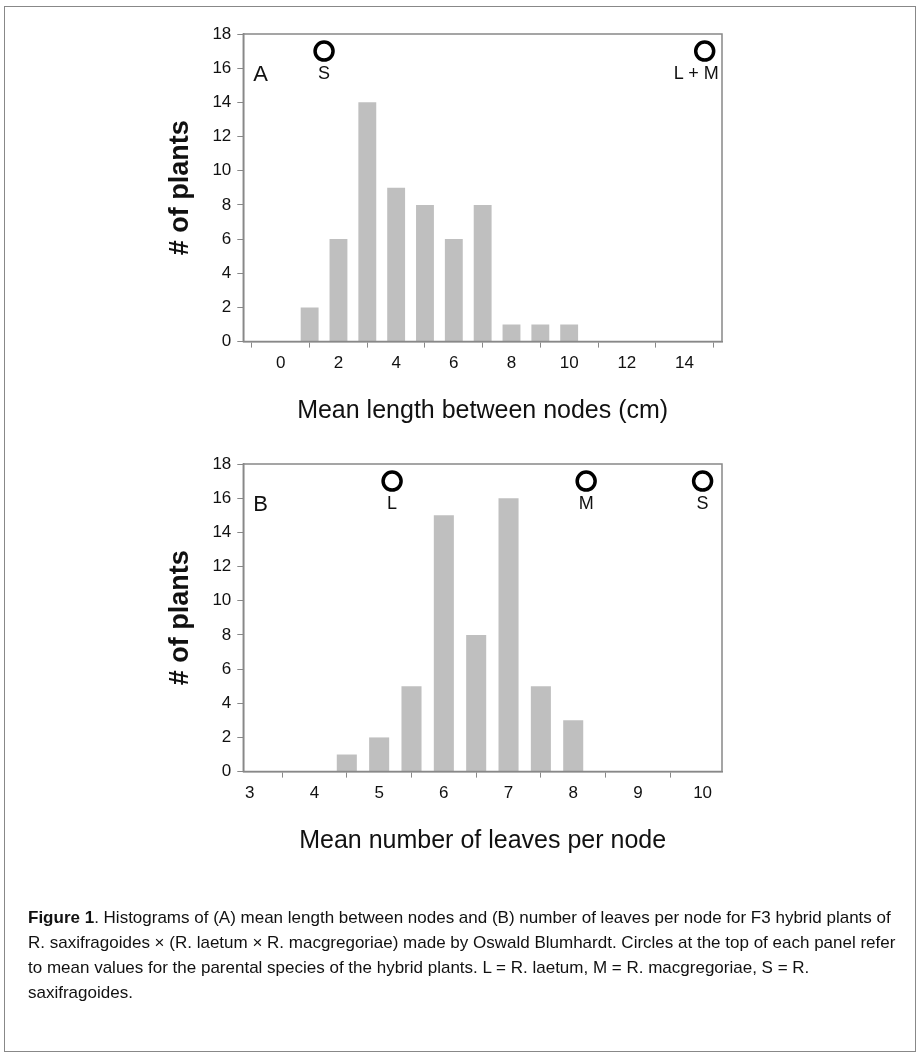 Image resolution: width=922 pixels, height=1060 pixels. What do you see at coordinates (379, 793) in the screenshot?
I see `x-tick-label: 5` at bounding box center [379, 793].